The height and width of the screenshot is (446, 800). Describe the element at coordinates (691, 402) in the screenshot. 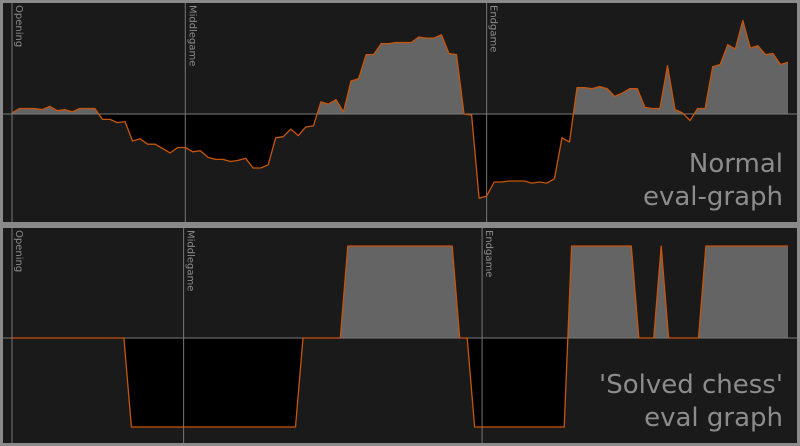

I see `solved-eval-annotation: 'Solved chess' eval graph` at that location.